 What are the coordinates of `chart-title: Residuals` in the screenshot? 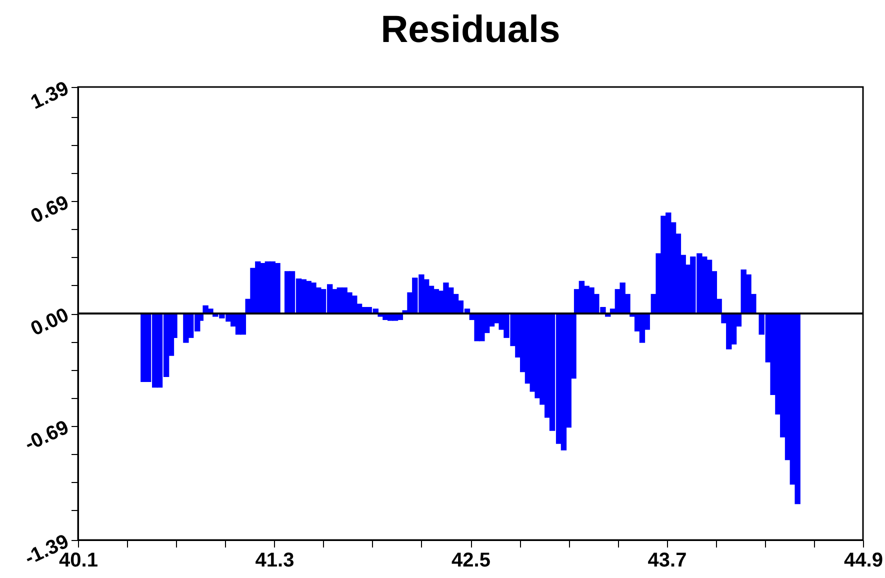 It's located at (470, 29).